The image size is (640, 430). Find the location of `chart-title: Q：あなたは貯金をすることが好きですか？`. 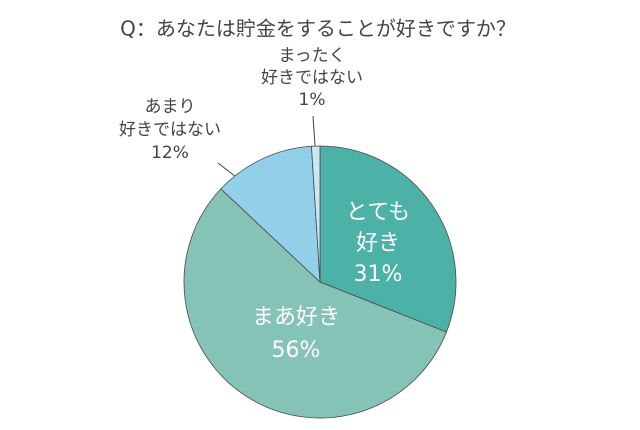

chart-title: Q：あなたは貯金をすることが好きですか？ is located at coordinates (318, 29).